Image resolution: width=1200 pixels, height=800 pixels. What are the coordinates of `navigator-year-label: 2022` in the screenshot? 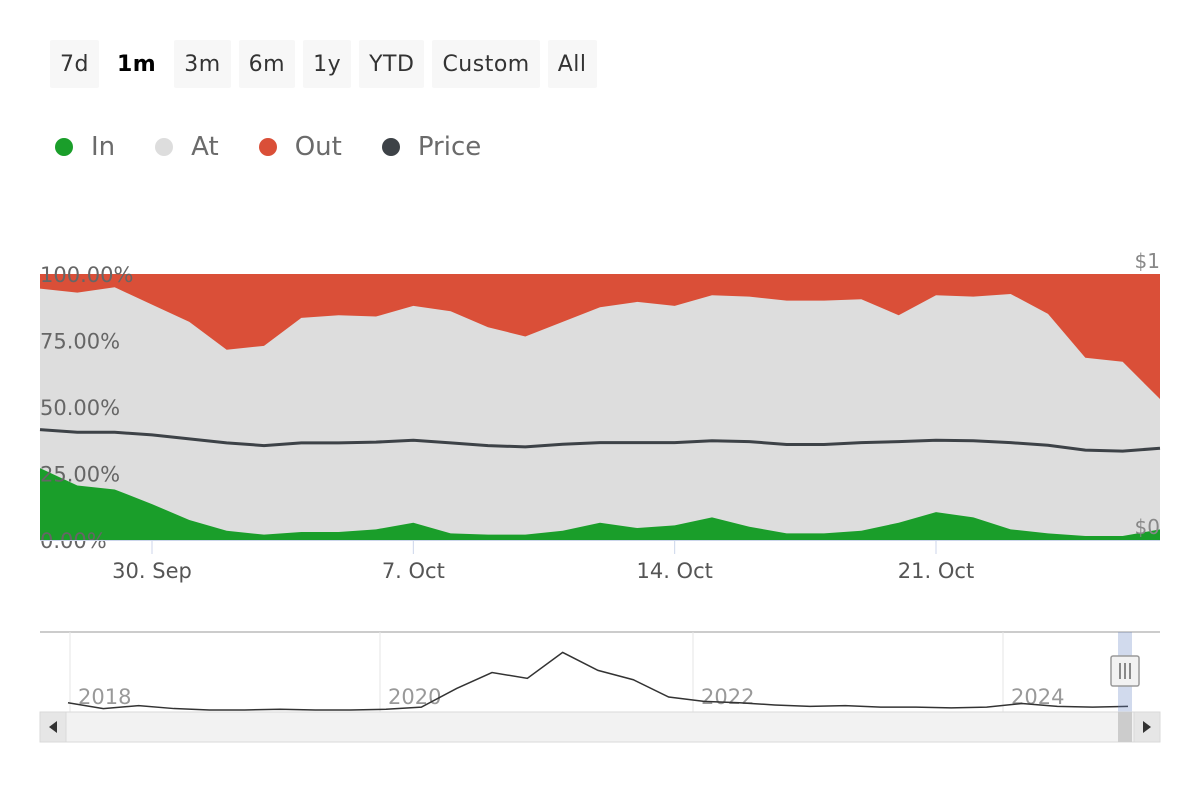 It's located at (727, 697).